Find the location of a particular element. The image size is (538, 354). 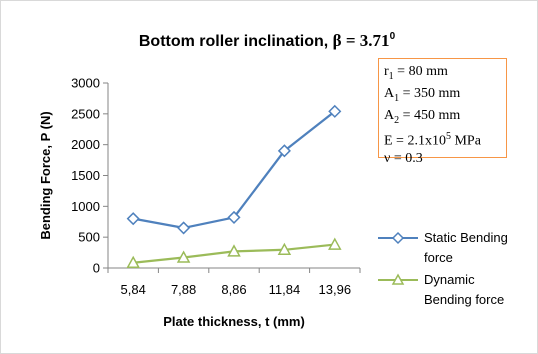

x-tick-label-1: 7,88 is located at coordinates (183, 289).